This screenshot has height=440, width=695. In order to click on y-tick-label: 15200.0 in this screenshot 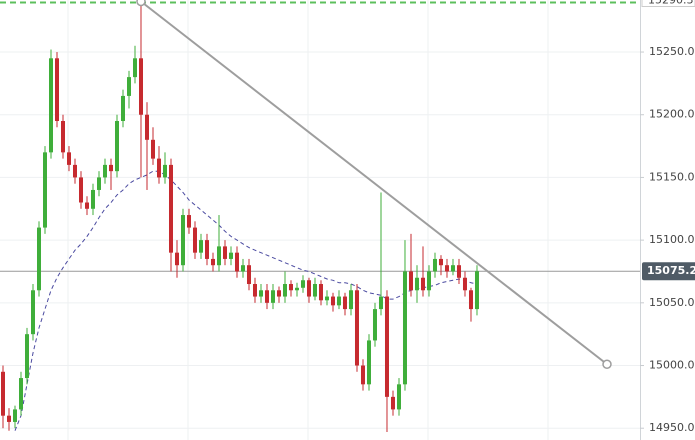, I will do `click(672, 114)`.